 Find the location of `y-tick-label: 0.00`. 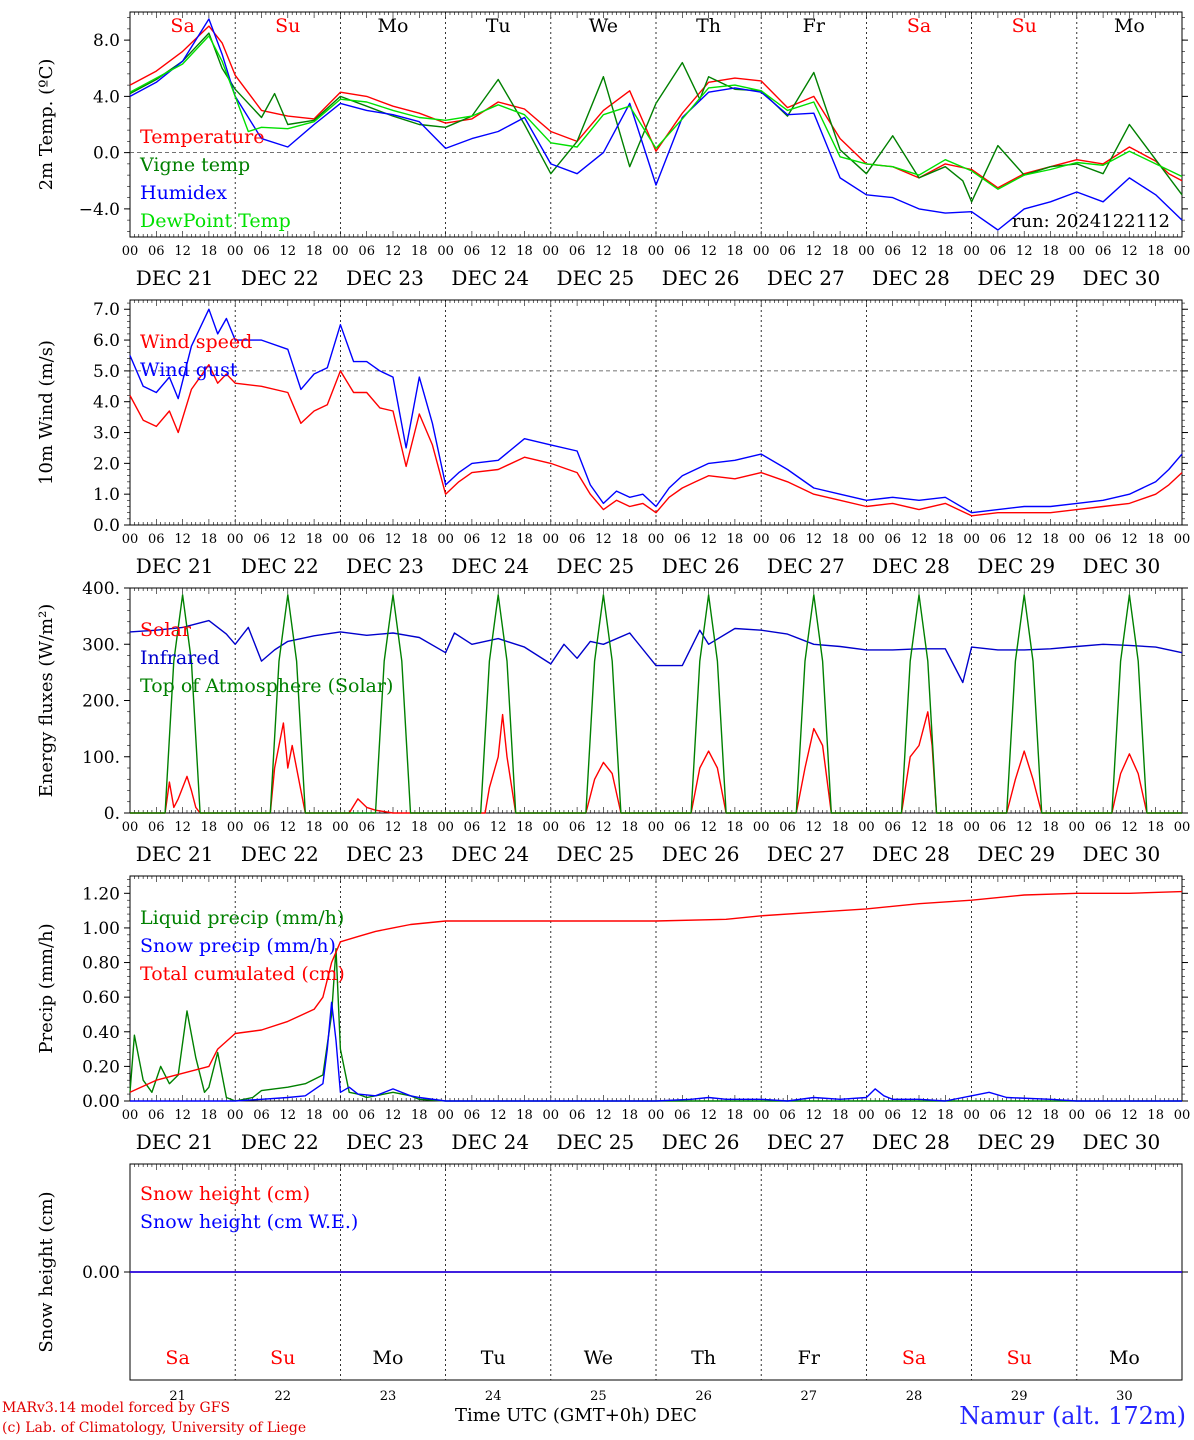

y-tick-label: 0.00 is located at coordinates (101, 1102).